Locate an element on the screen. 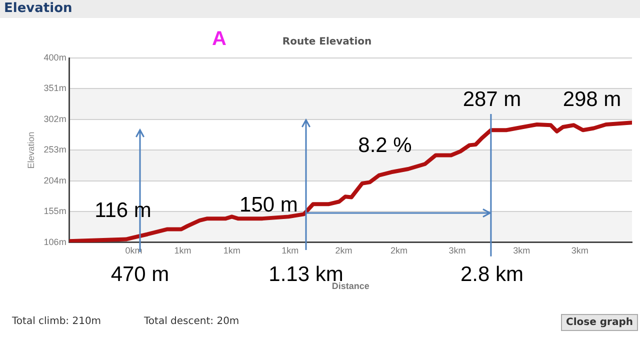 The width and height of the screenshot is (640, 337). y-tick-label: 155m is located at coordinates (55, 211).